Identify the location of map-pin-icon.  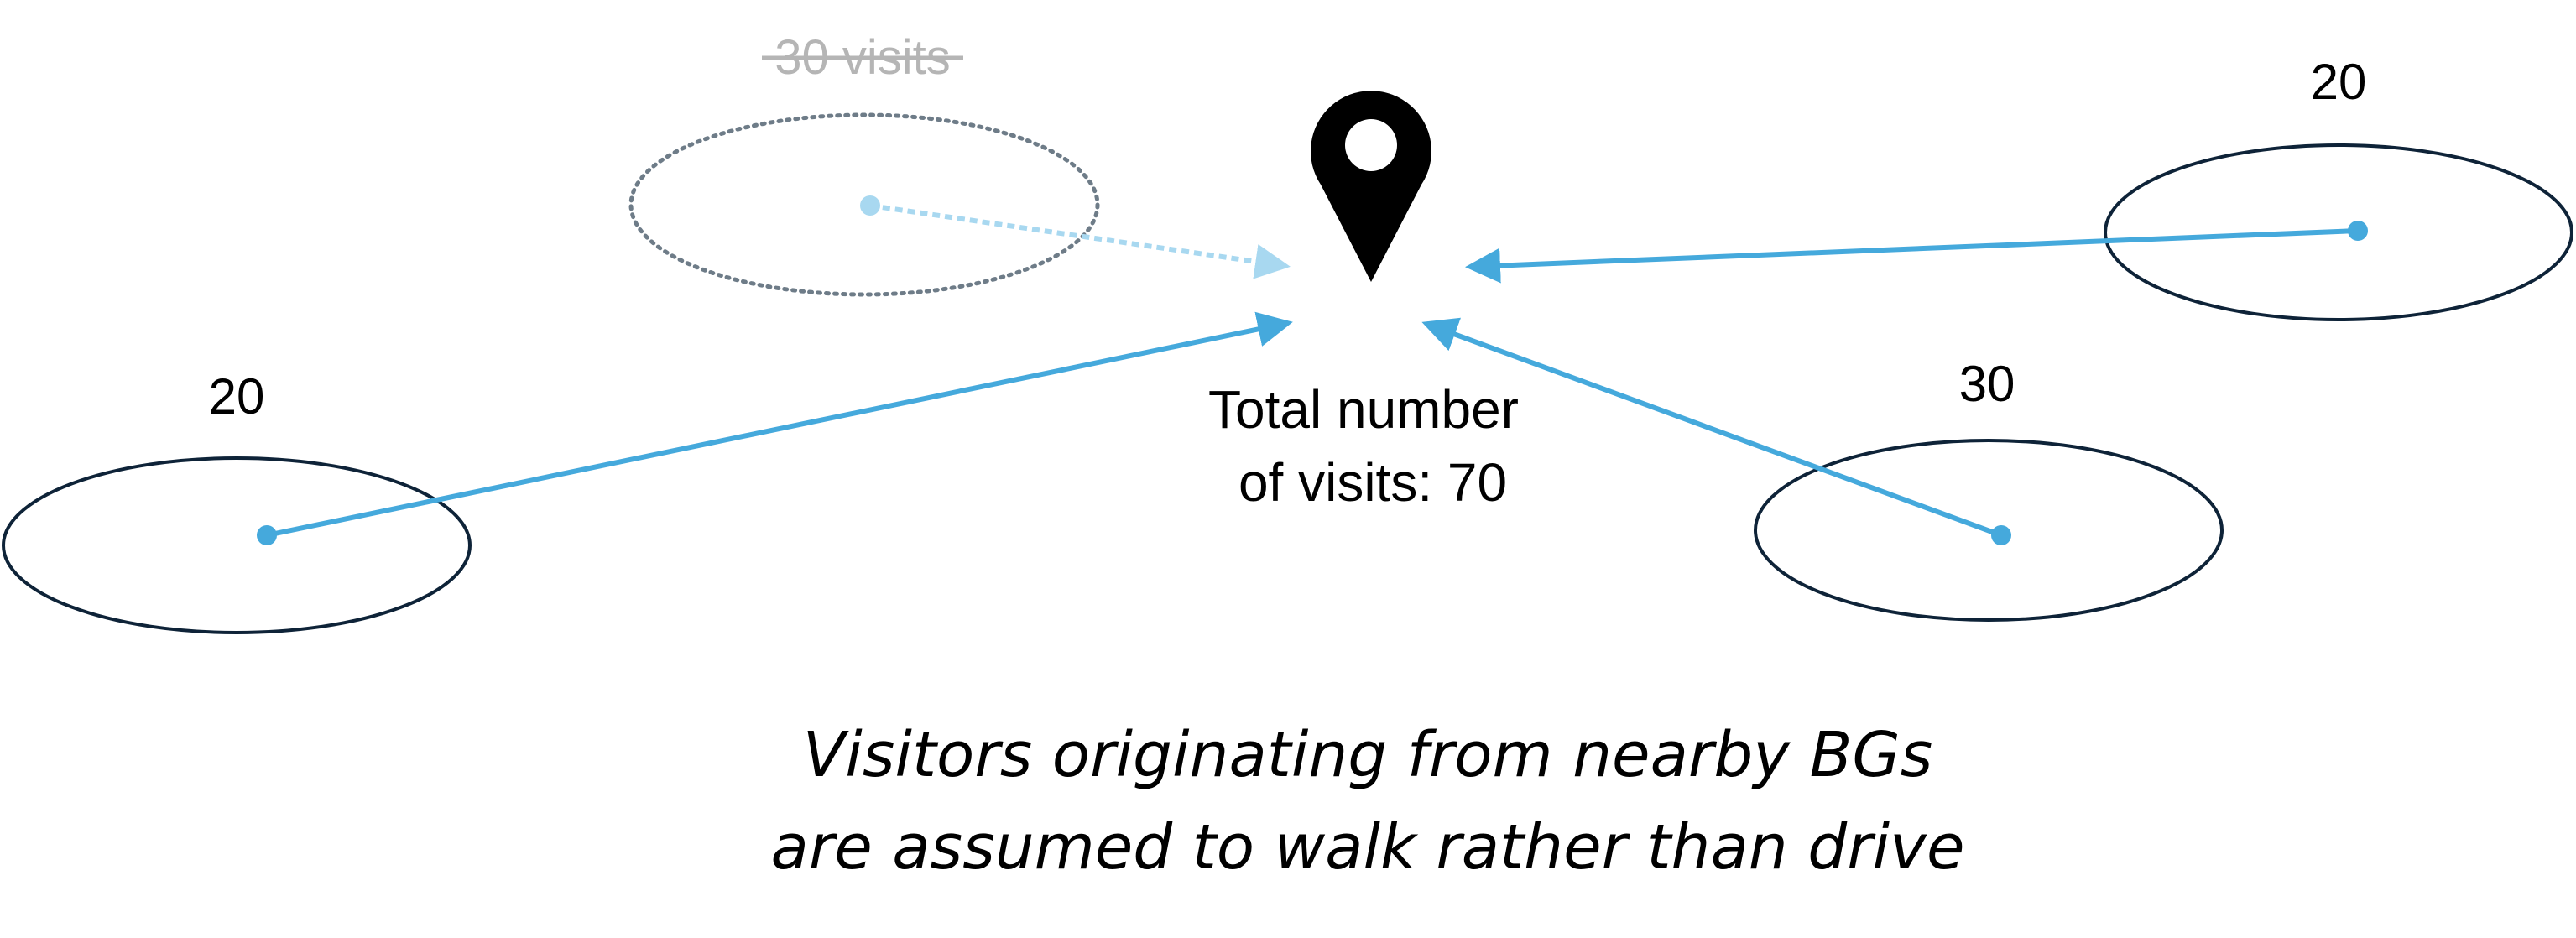
(1370, 187).